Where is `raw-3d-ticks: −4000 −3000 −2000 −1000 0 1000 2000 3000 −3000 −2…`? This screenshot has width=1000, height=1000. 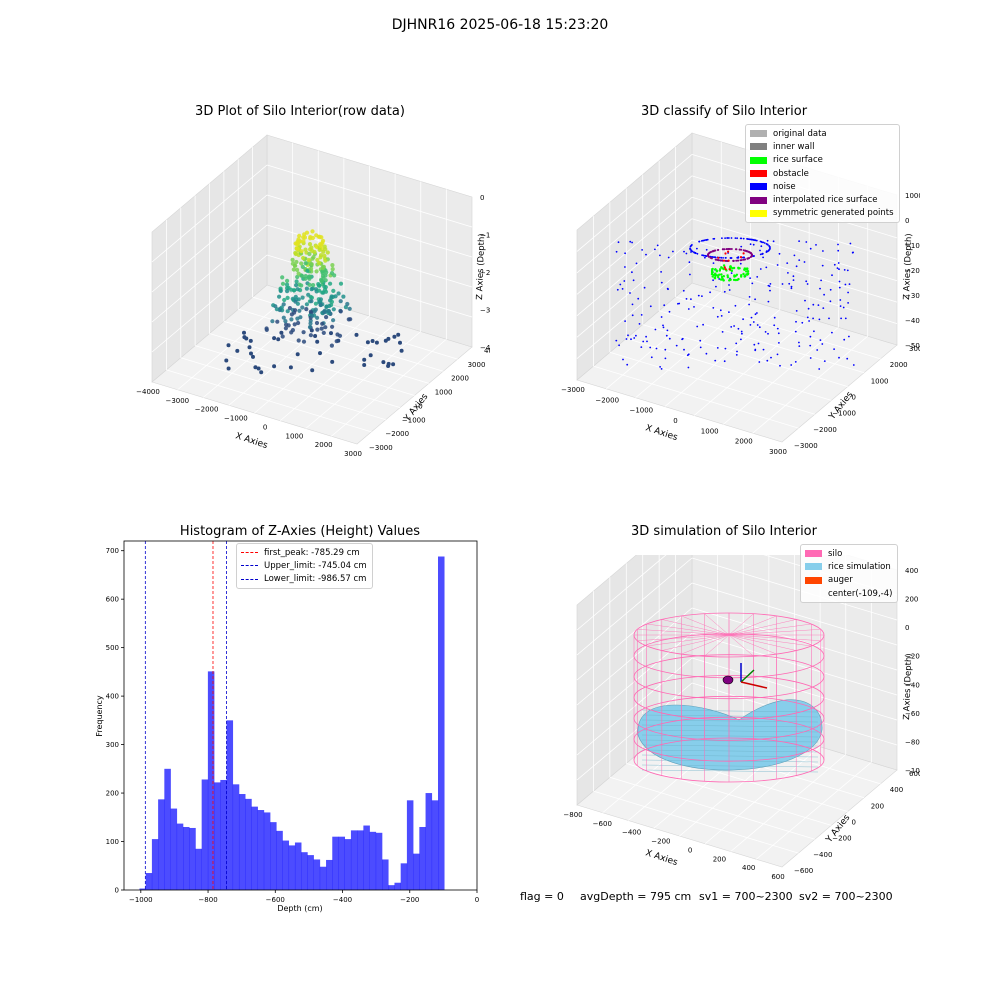
raw-3d-ticks: −4000 −3000 −2000 −1000 0 1000 2000 3000 −3000 −2… is located at coordinates (313, 326).